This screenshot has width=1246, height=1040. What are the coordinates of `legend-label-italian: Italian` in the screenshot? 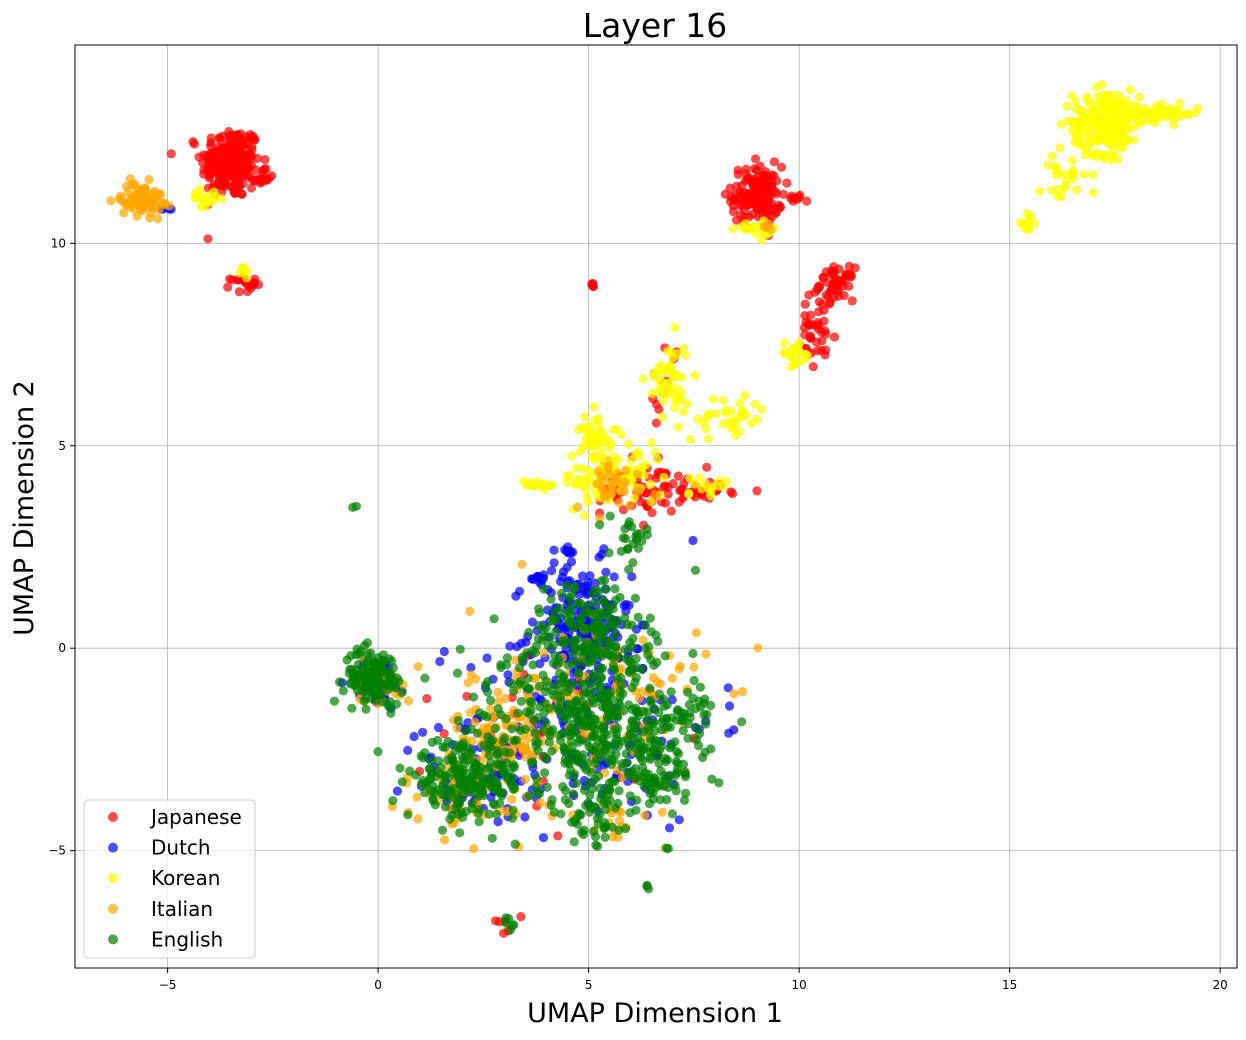 It's located at (182, 909).